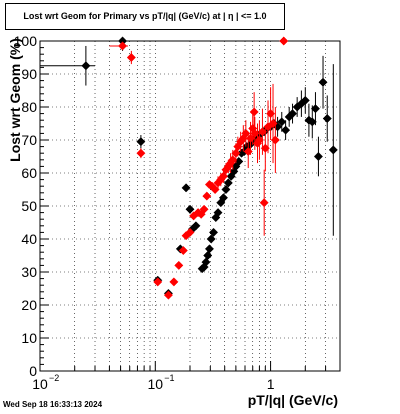 Image resolution: width=400 pixels, height=414 pixels. I want to click on y-tick-label: 20, so click(29, 305).